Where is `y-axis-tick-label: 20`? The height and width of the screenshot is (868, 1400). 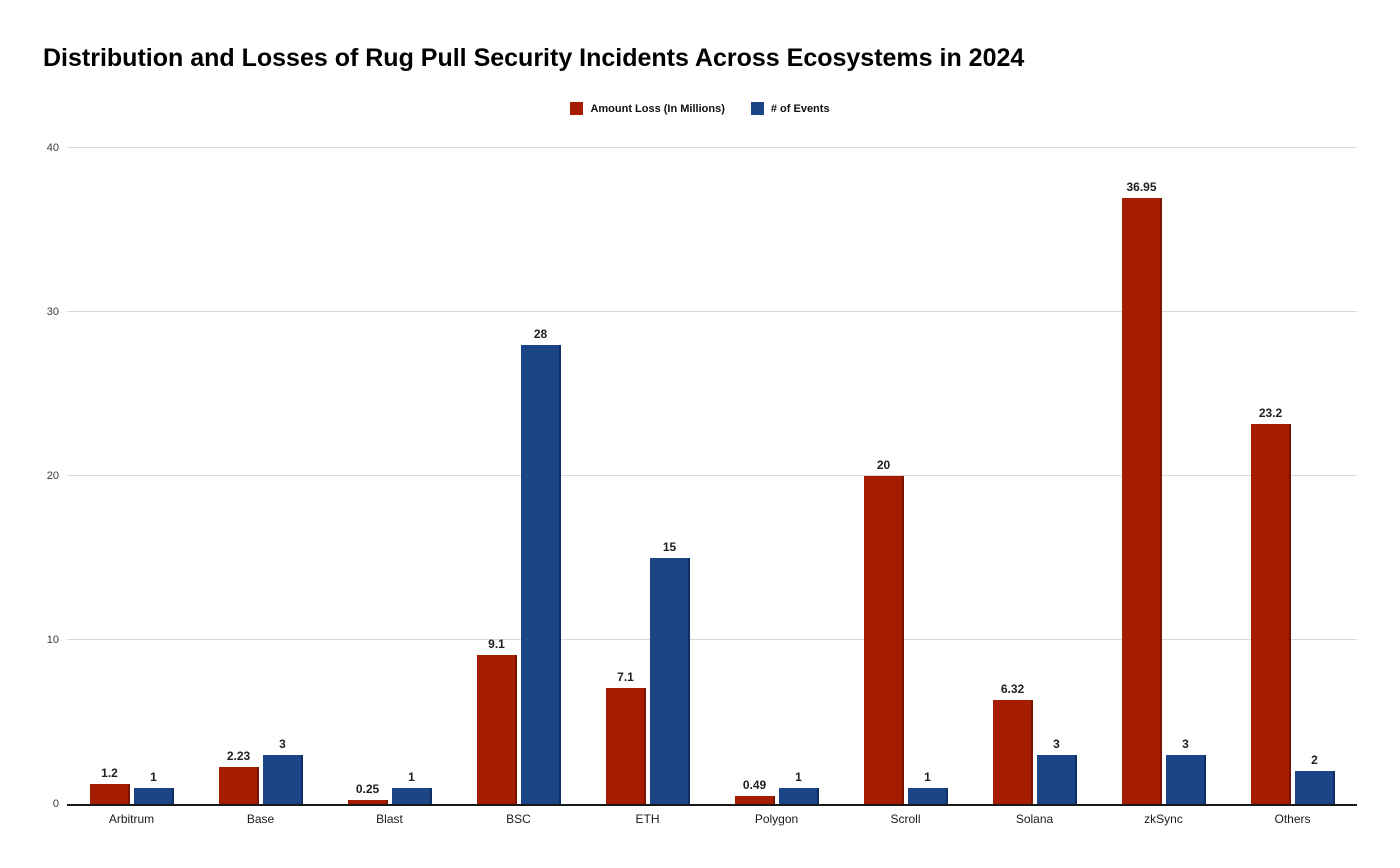 y-axis-tick-label: 20 is located at coordinates (52, 476).